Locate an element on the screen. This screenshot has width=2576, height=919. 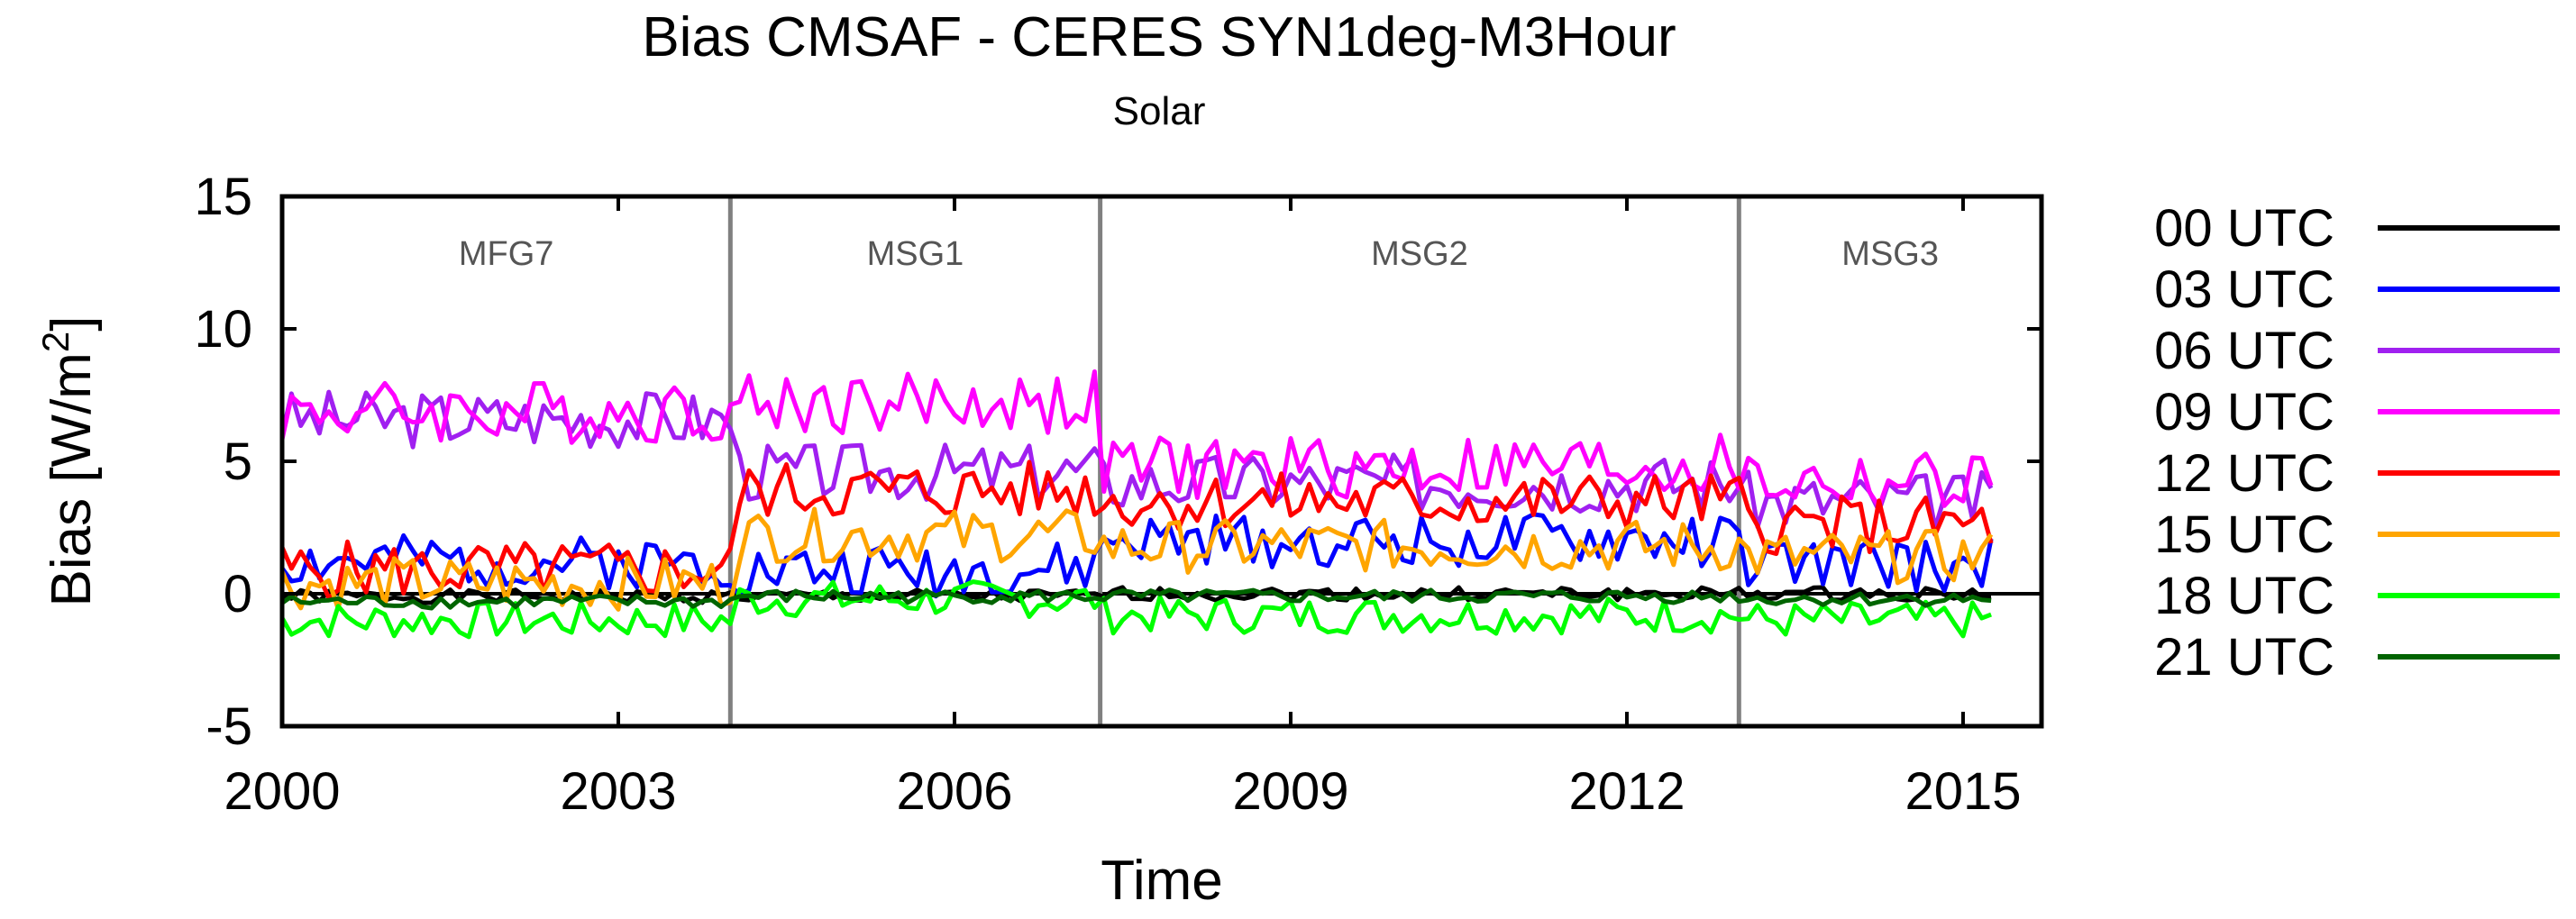
legend-label: 18 UTC is located at coordinates (2244, 596).